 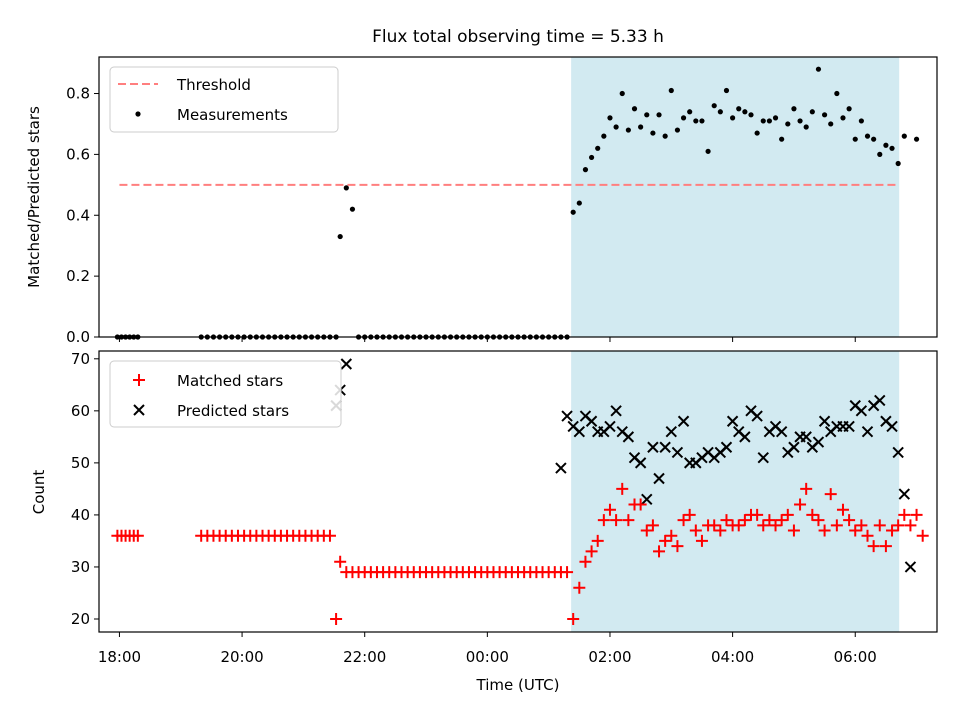 I want to click on top-y-tick-label: 0.4, so click(x=78, y=215).